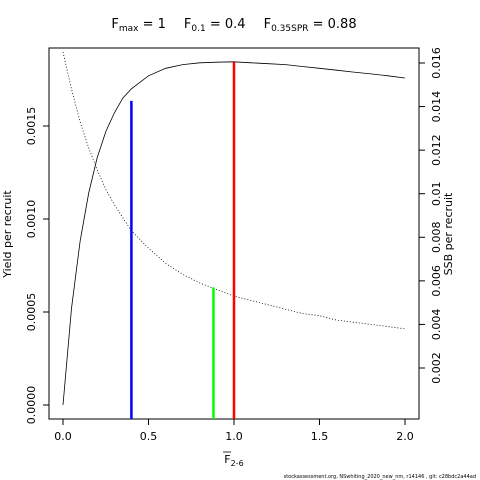  What do you see at coordinates (320, 436) in the screenshot?
I see `x-tick-label: 1.5` at bounding box center [320, 436].